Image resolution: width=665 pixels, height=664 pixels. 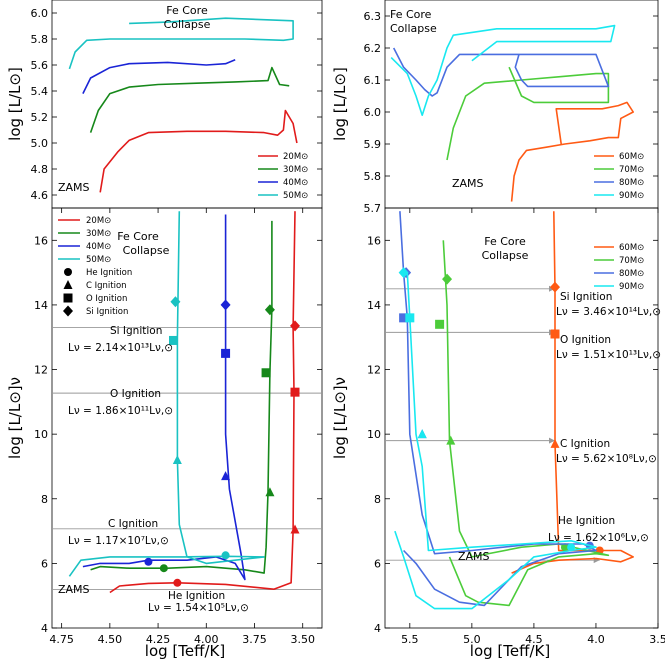 What do you see at coordinates (440, 324) in the screenshot?
I see `series-70-o-marker` at bounding box center [440, 324].